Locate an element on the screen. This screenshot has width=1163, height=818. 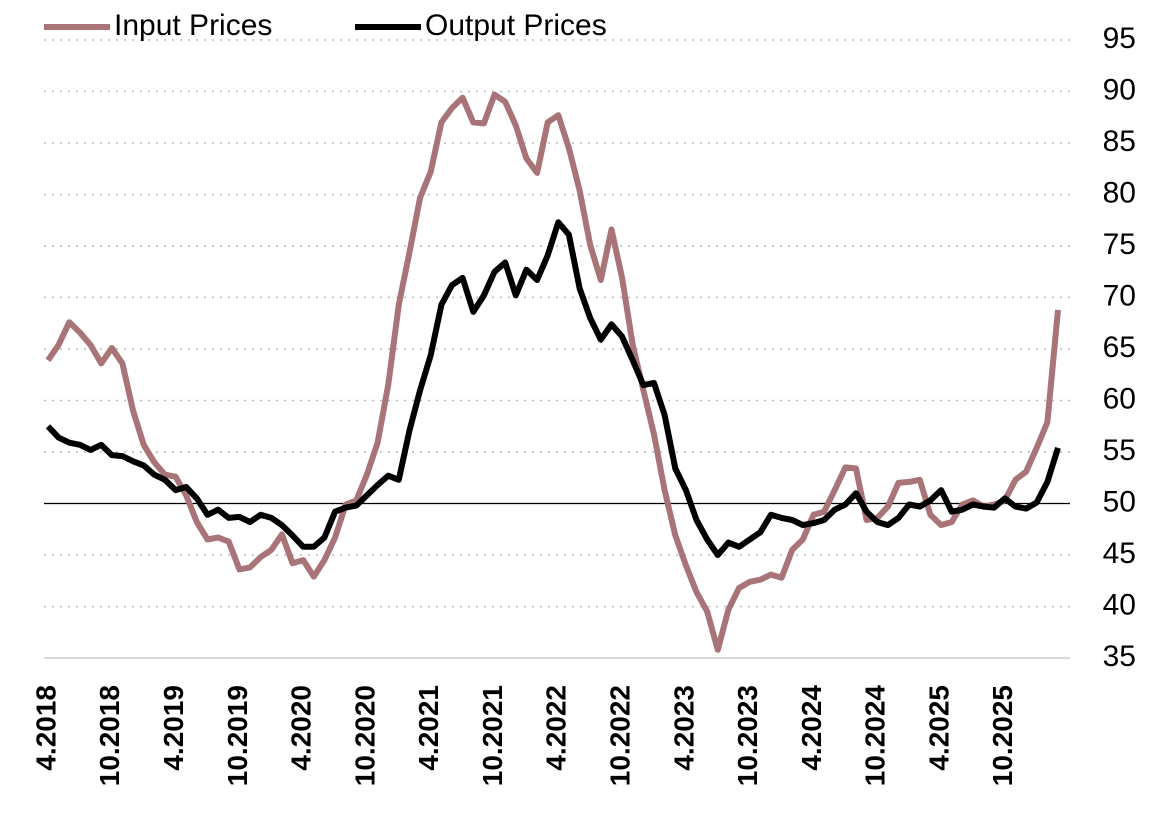
x-tick-label: 4.2022 is located at coordinates (556, 728).